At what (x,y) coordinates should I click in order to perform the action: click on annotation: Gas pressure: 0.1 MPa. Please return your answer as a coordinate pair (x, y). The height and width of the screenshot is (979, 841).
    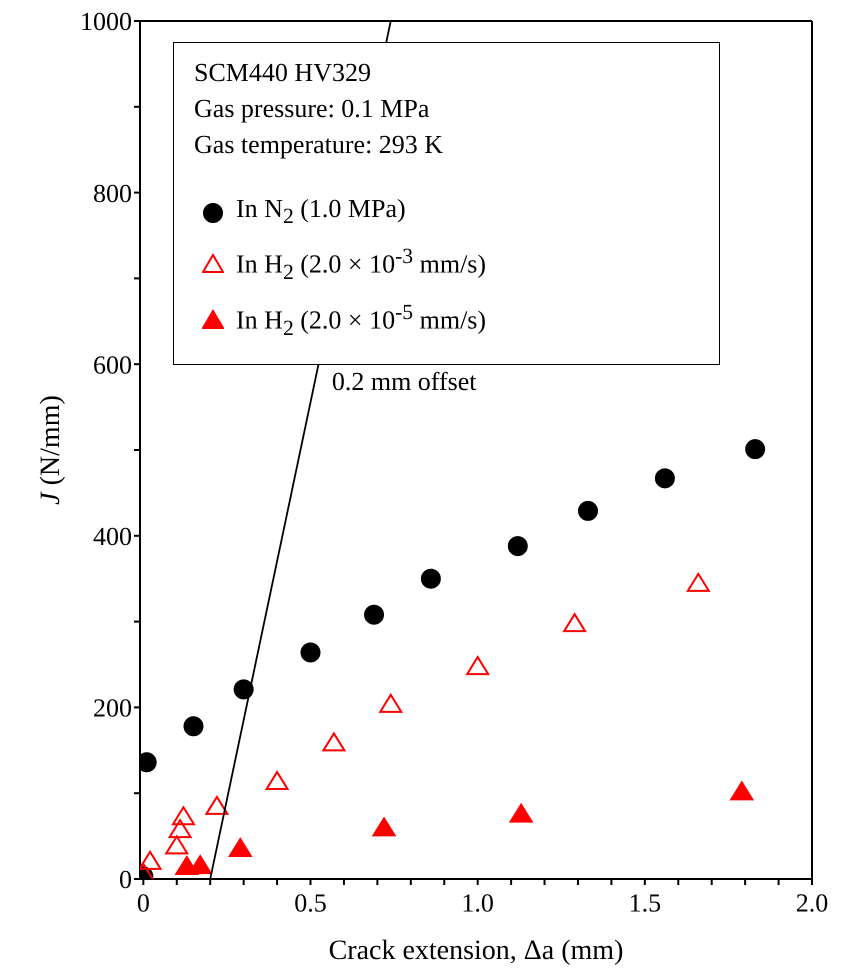
    Looking at the image, I should click on (312, 109).